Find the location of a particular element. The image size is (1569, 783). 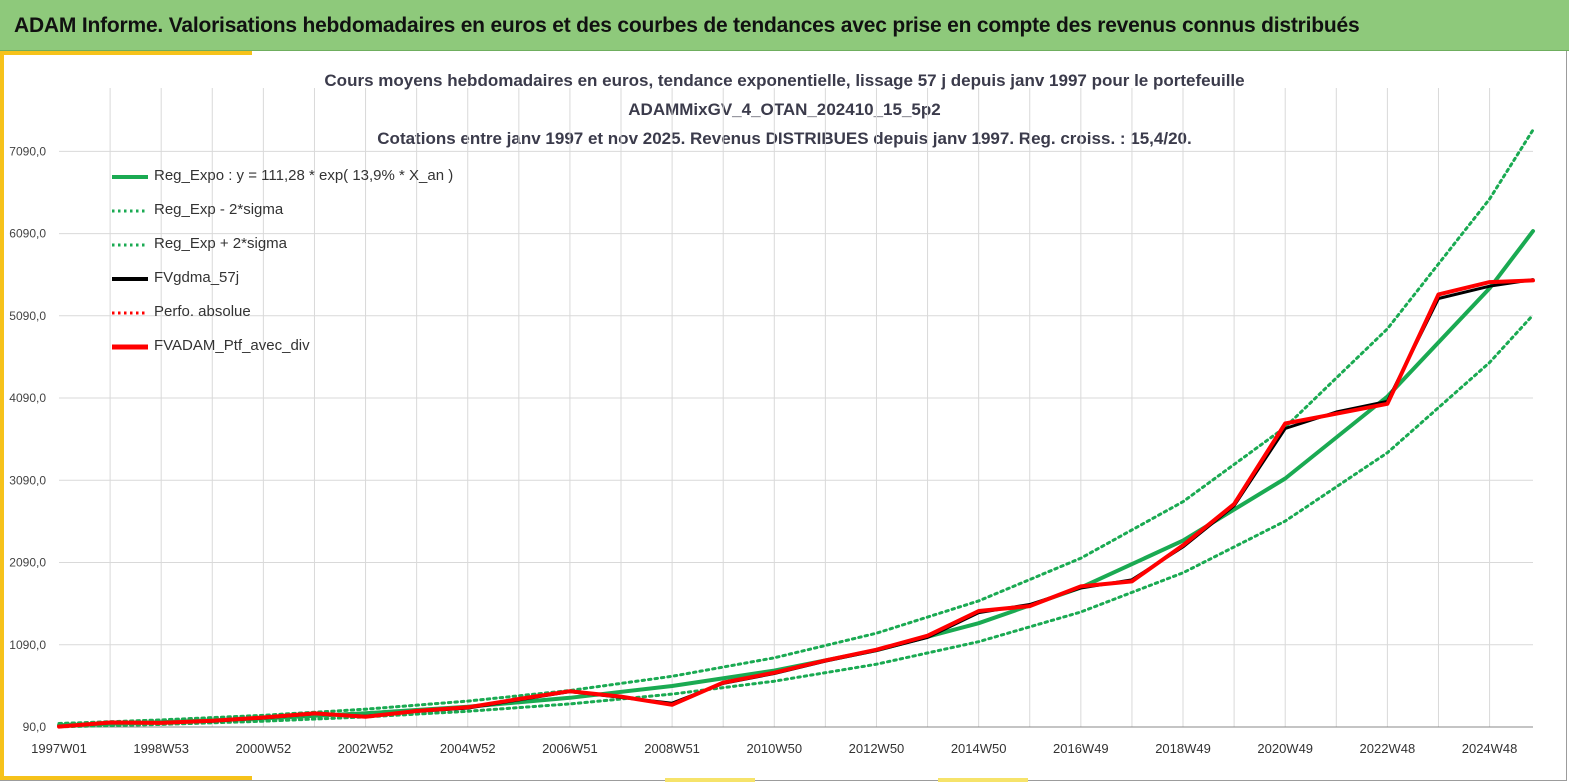

x-tick-label: 1997W01 is located at coordinates (59, 748).